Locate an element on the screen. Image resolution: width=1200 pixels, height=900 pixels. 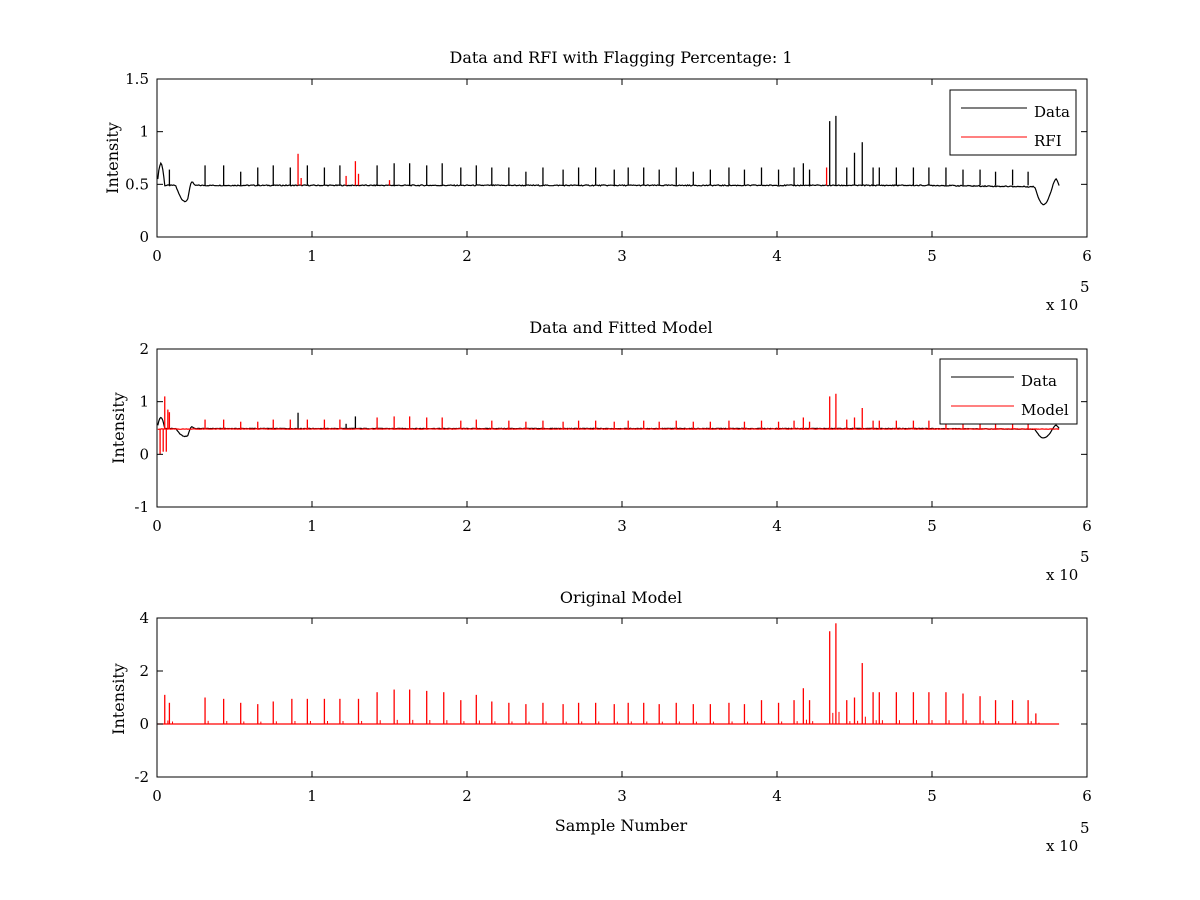
x-axis-label: Sample Number is located at coordinates (621, 825).